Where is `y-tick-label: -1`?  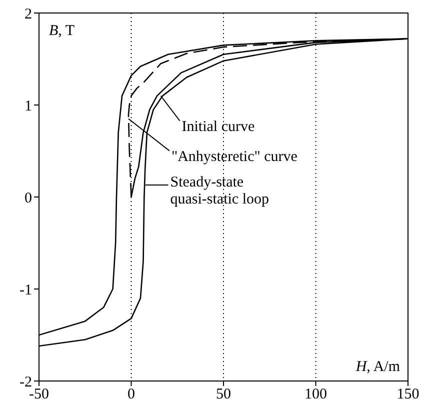
y-tick-label: -1 is located at coordinates (26, 290).